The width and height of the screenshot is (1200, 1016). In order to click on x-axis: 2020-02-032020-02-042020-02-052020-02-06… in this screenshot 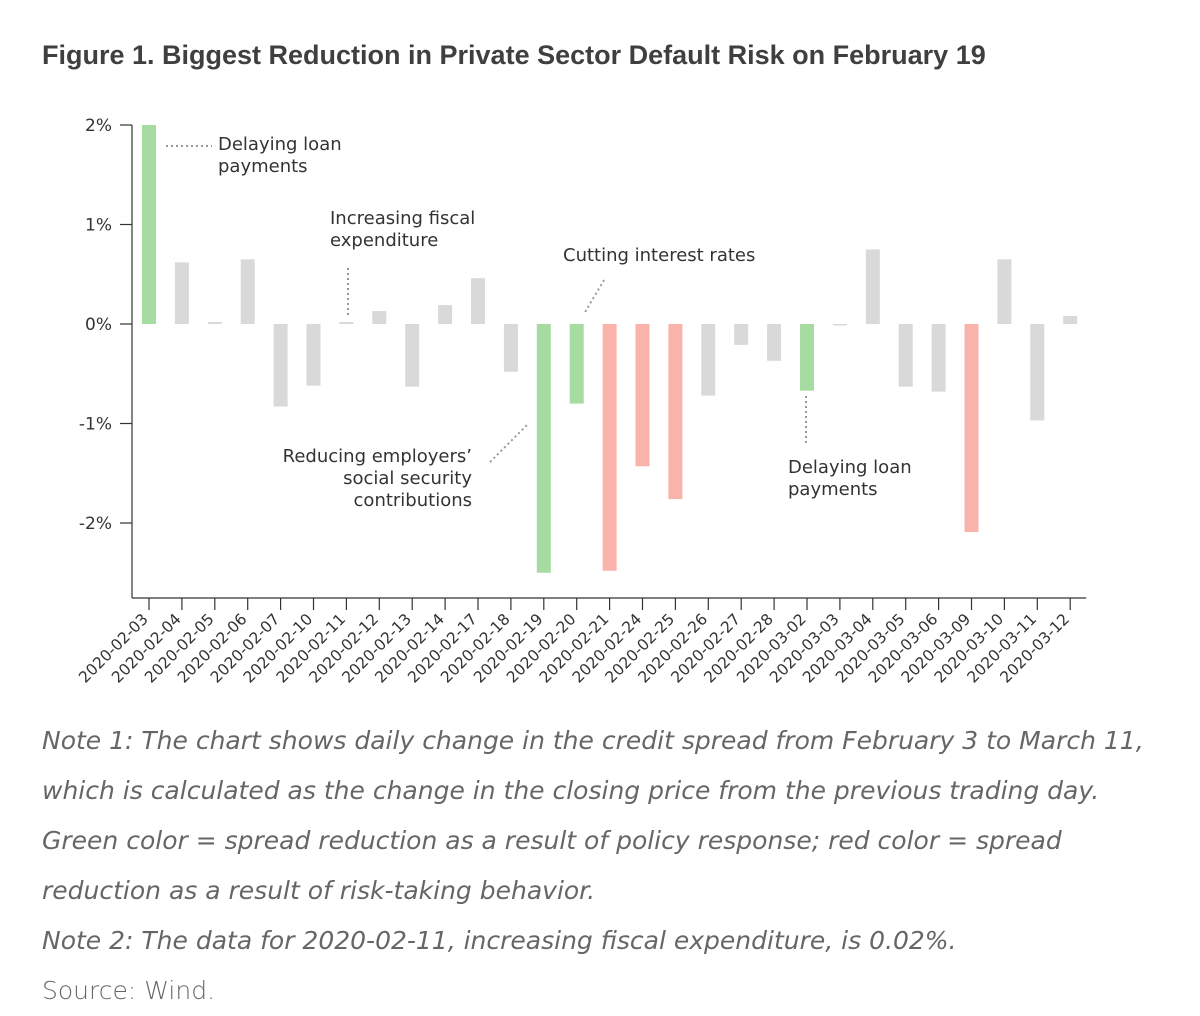, I will do `click(581, 642)`.